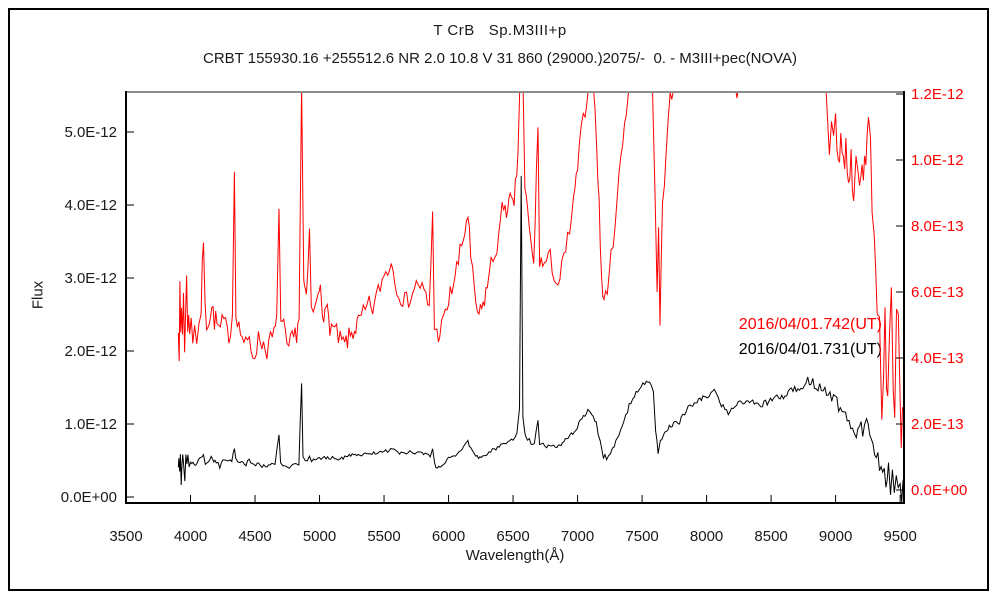  I want to click on y-left-tick-label: 5.0E-12, so click(90, 132).